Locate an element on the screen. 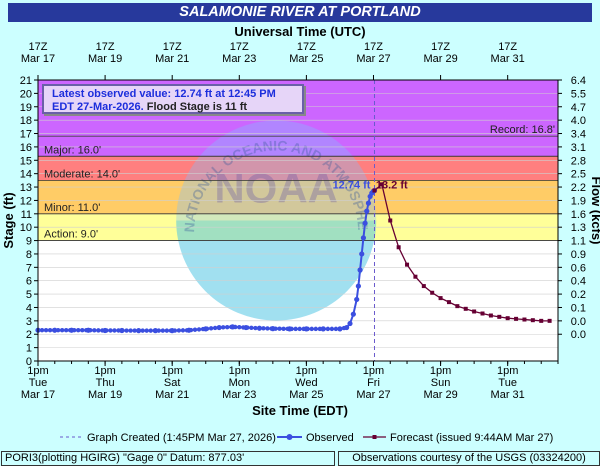 The image size is (600, 466). flow-tick-label: 1.6 is located at coordinates (578, 215).